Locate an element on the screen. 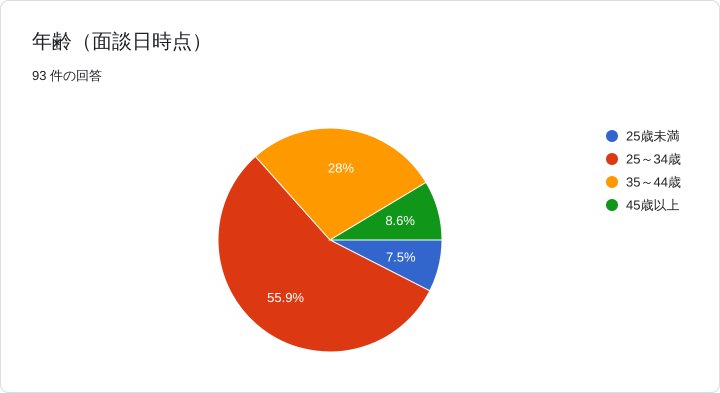 The image size is (720, 393). legend-label: 25歳未満 is located at coordinates (653, 136).